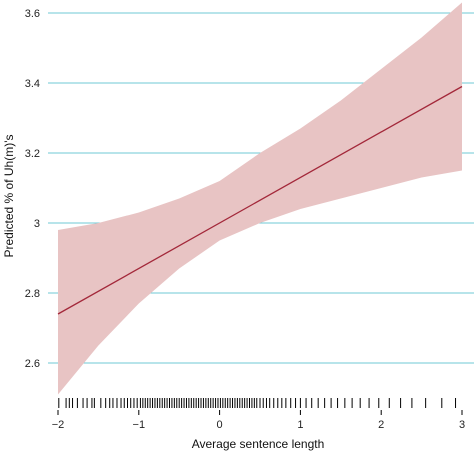 This screenshot has width=474, height=452. I want to click on x-tick-label: 1, so click(300, 425).